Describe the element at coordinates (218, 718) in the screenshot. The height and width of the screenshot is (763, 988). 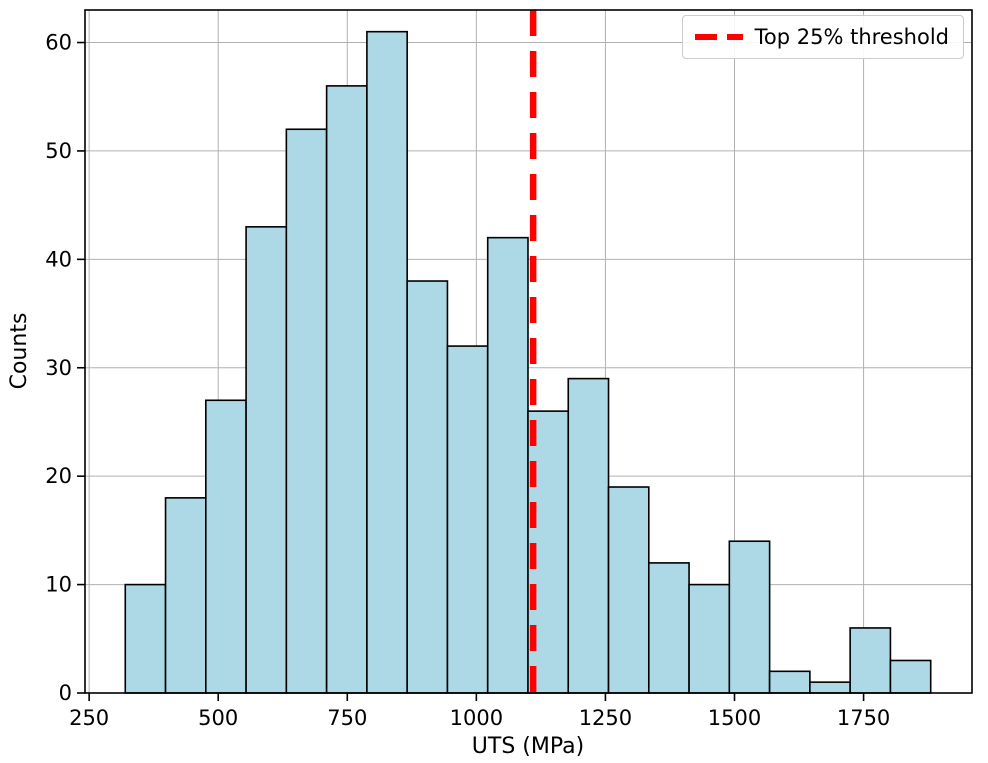
I see `x-tick-label: 500` at that location.